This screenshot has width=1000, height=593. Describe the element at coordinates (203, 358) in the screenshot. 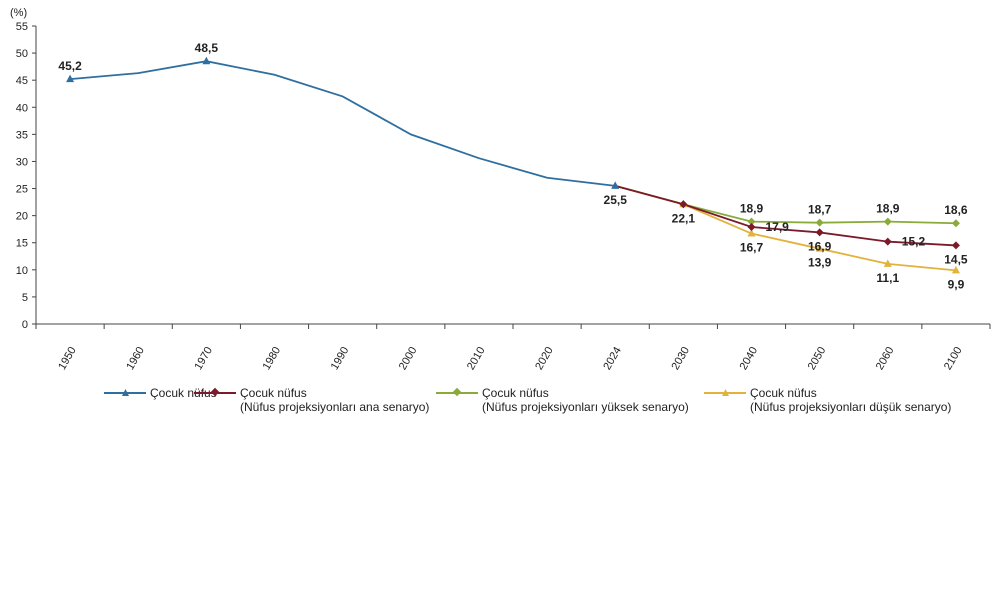

I see `x-tick-label: 1970` at that location.